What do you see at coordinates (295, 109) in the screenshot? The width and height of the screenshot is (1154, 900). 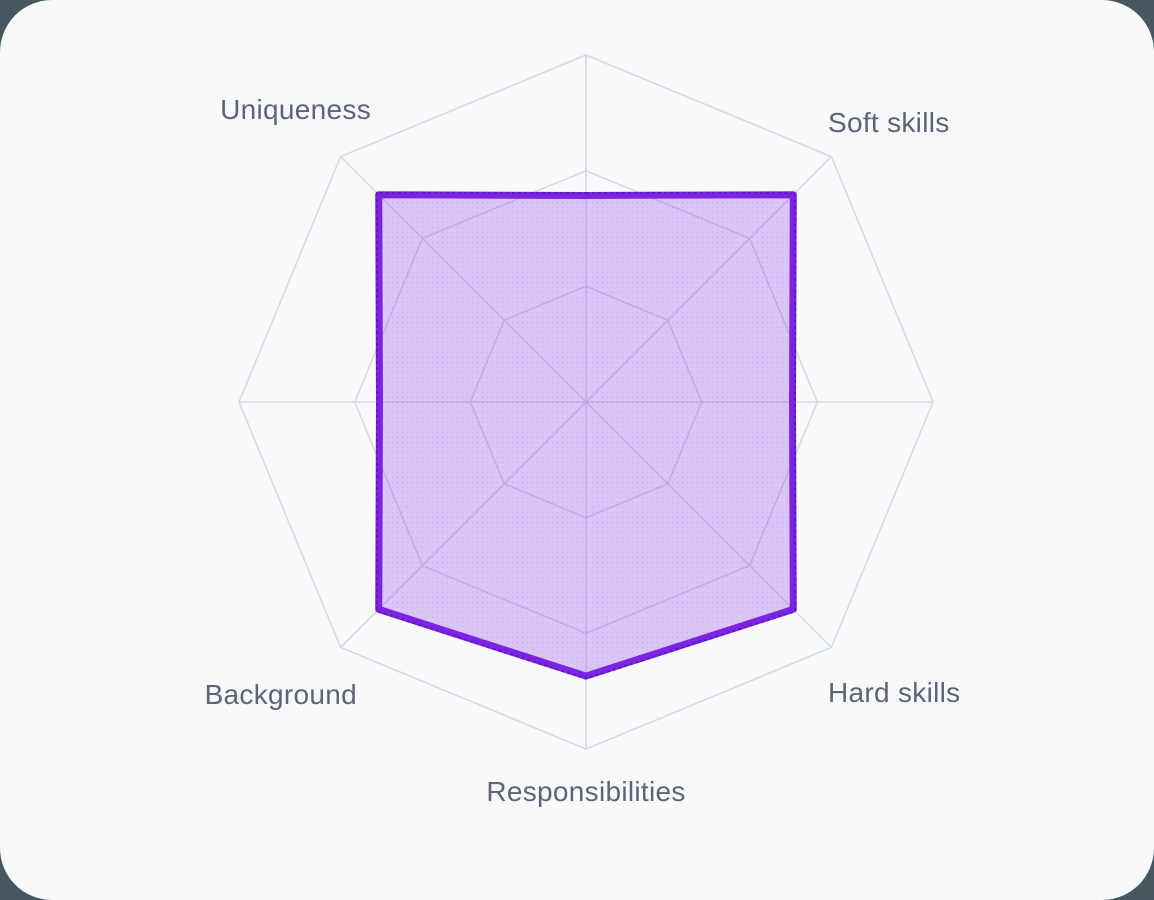 I see `axis-label-uniqueness: Uniqueness` at bounding box center [295, 109].